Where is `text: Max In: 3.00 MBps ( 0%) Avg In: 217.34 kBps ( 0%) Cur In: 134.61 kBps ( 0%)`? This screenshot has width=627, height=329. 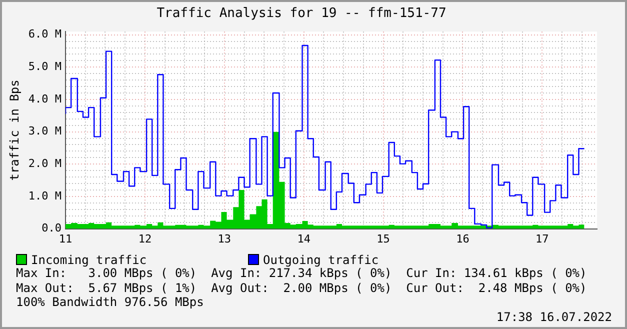 text: Max In: 3.00 MBps ( 0%) Avg In: 217.34 kBps ( 0%) Cur In: 134.61 kBps ( 0%) is located at coordinates (302, 273).